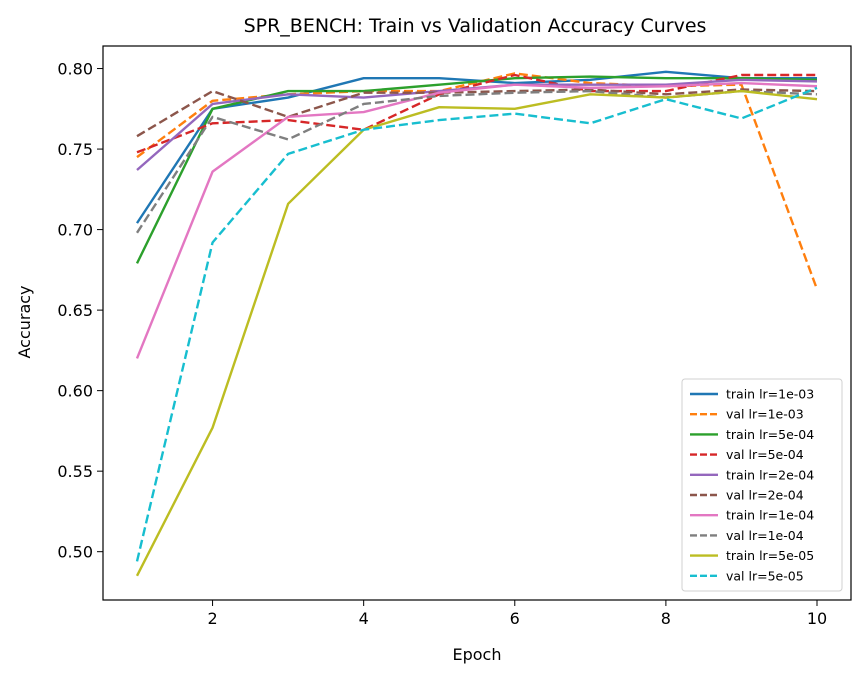 The height and width of the screenshot is (678, 863). I want to click on x-tick-label: 4, so click(364, 618).